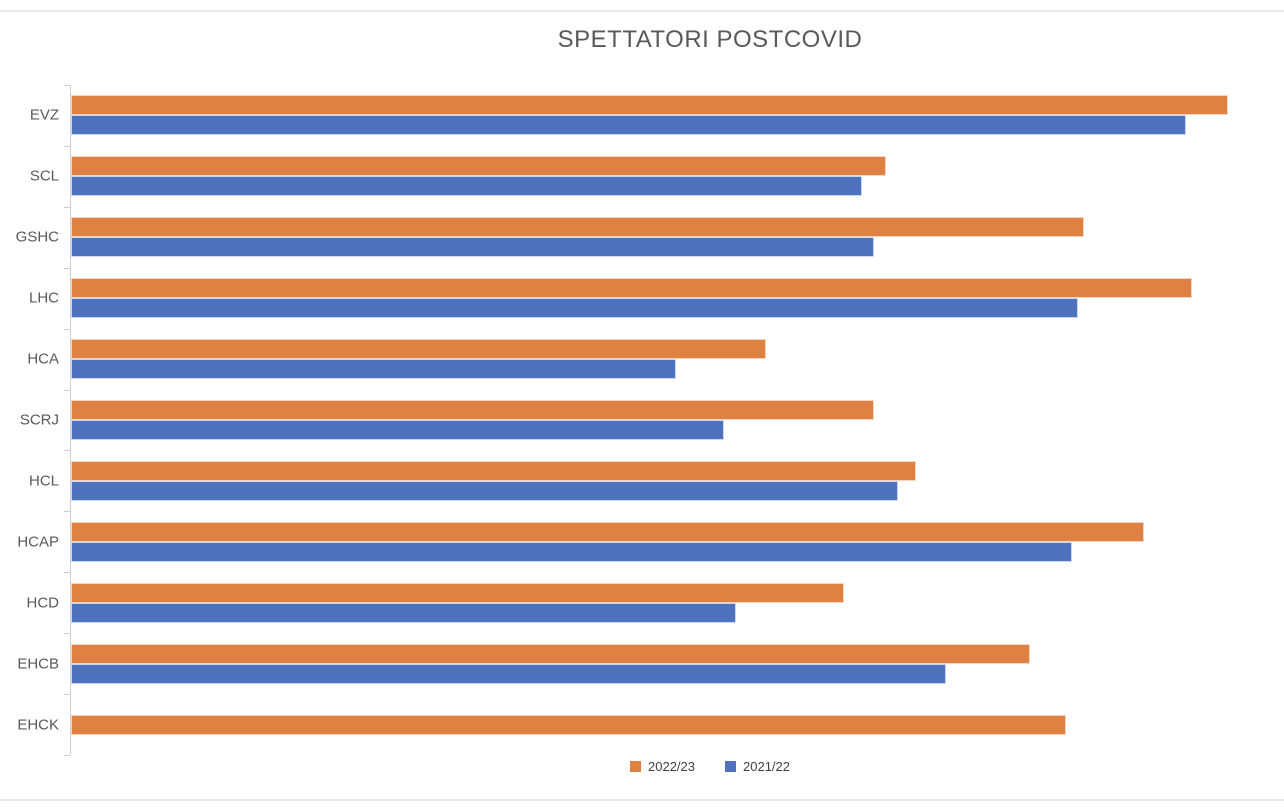  I want to click on bar-2021-22-scl, so click(467, 186).